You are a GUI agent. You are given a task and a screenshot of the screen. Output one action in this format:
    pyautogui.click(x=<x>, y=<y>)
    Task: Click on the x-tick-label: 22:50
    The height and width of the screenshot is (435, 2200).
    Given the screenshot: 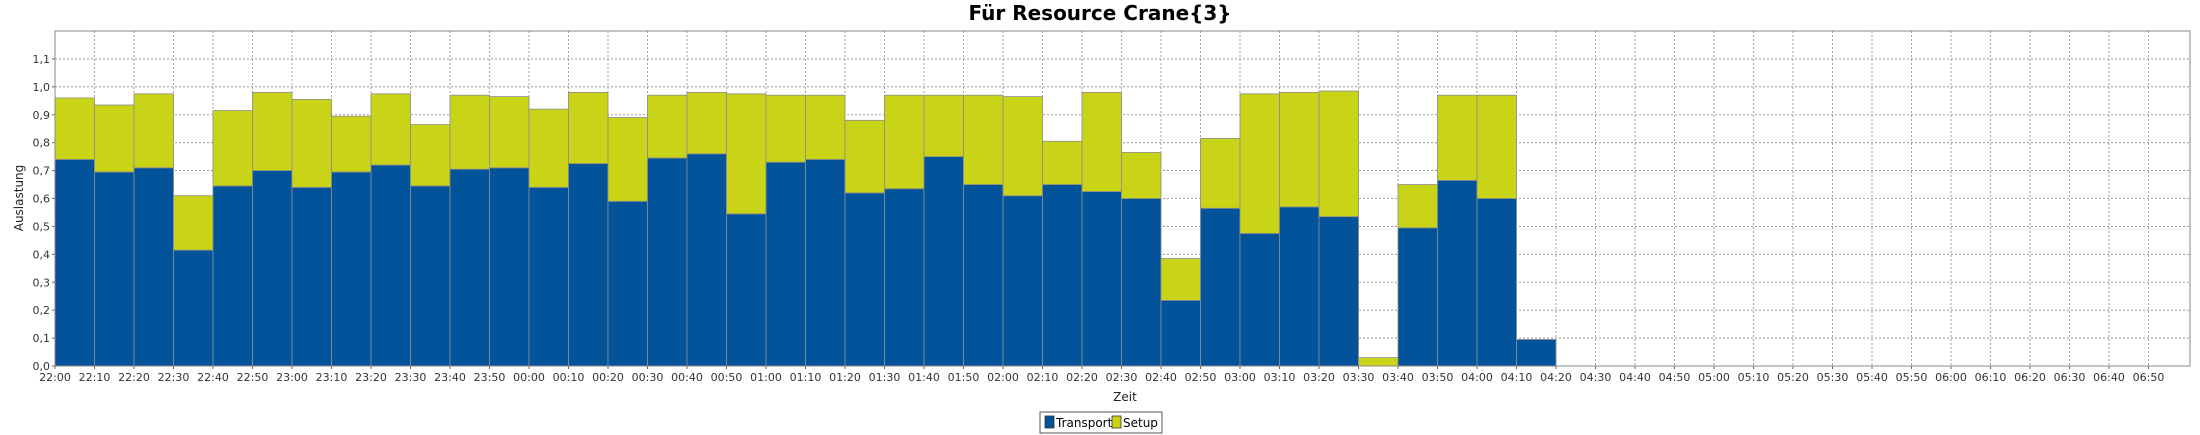 What is the action you would take?
    pyautogui.click(x=253, y=377)
    